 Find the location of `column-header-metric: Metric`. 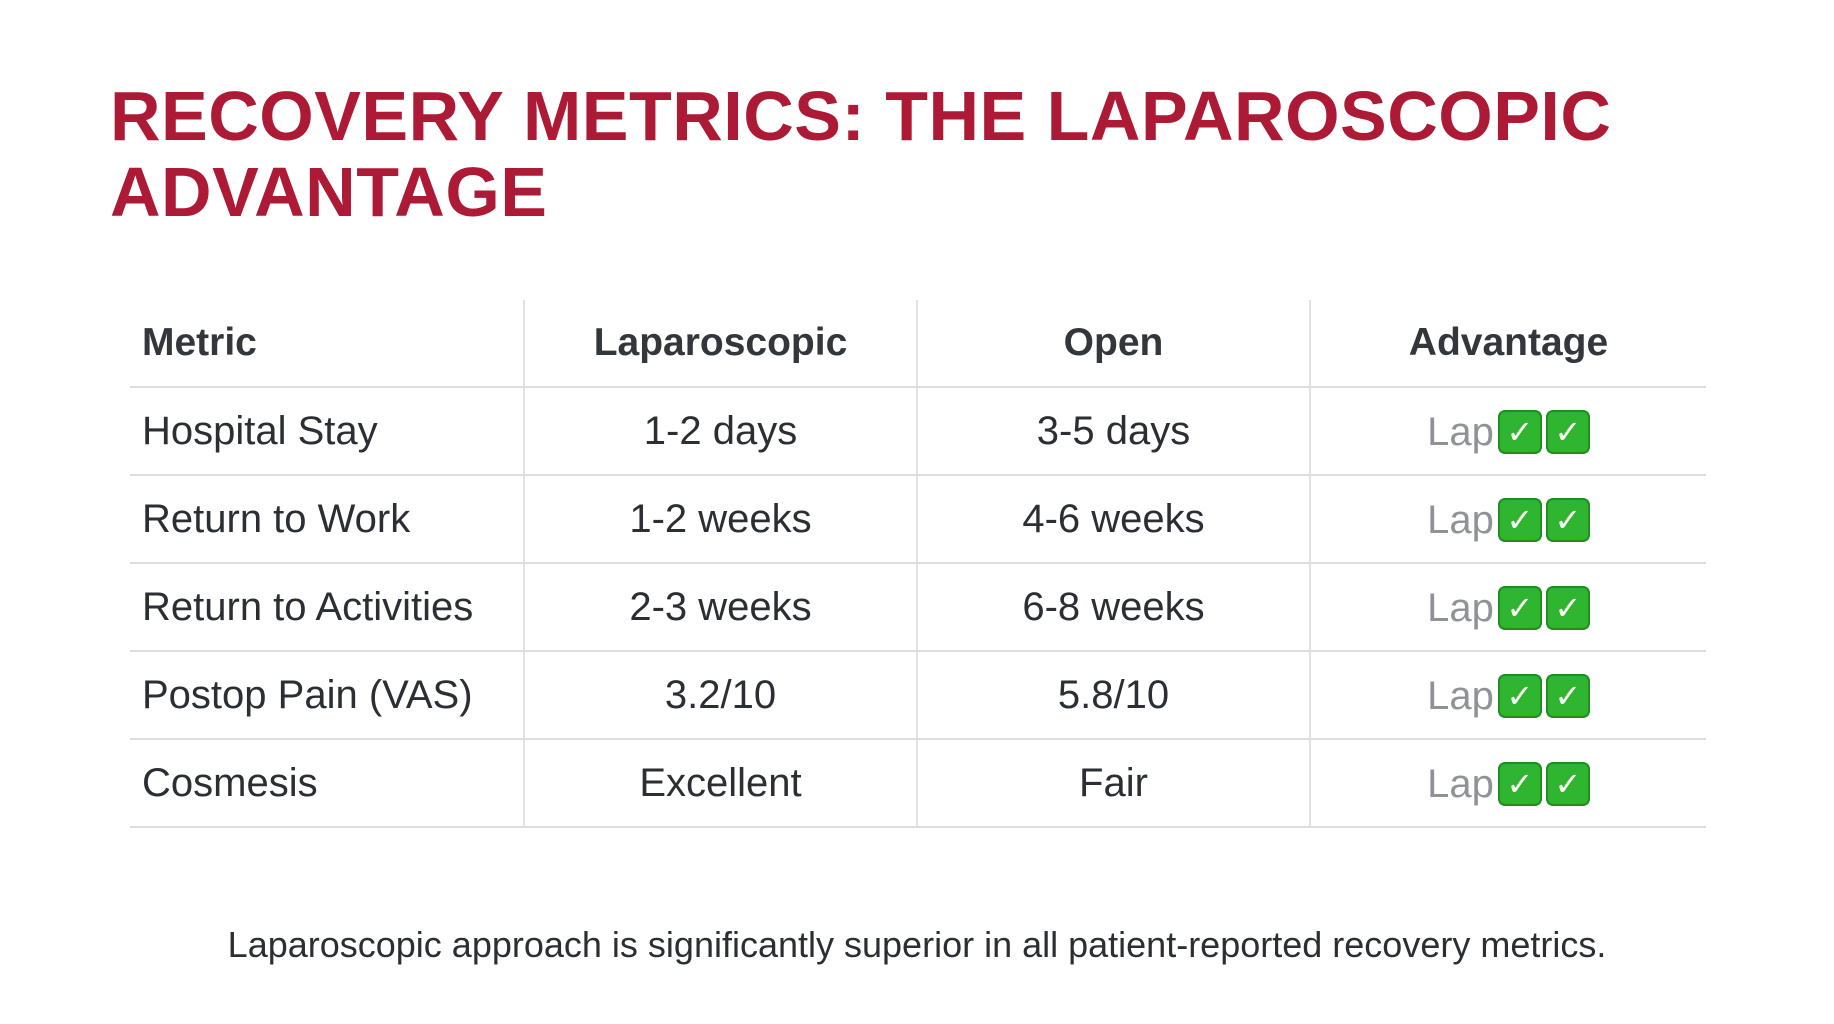

column-header-metric: Metric is located at coordinates (327, 344).